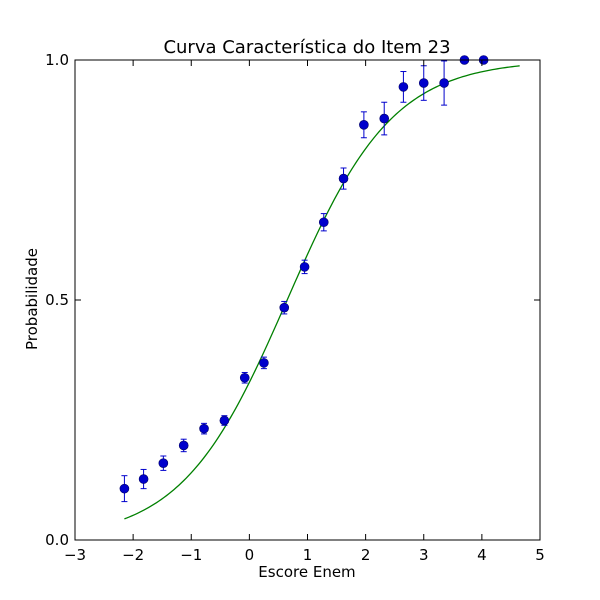 The image size is (600, 600). What do you see at coordinates (191, 555) in the screenshot?
I see `x-tick-label: −1` at bounding box center [191, 555].